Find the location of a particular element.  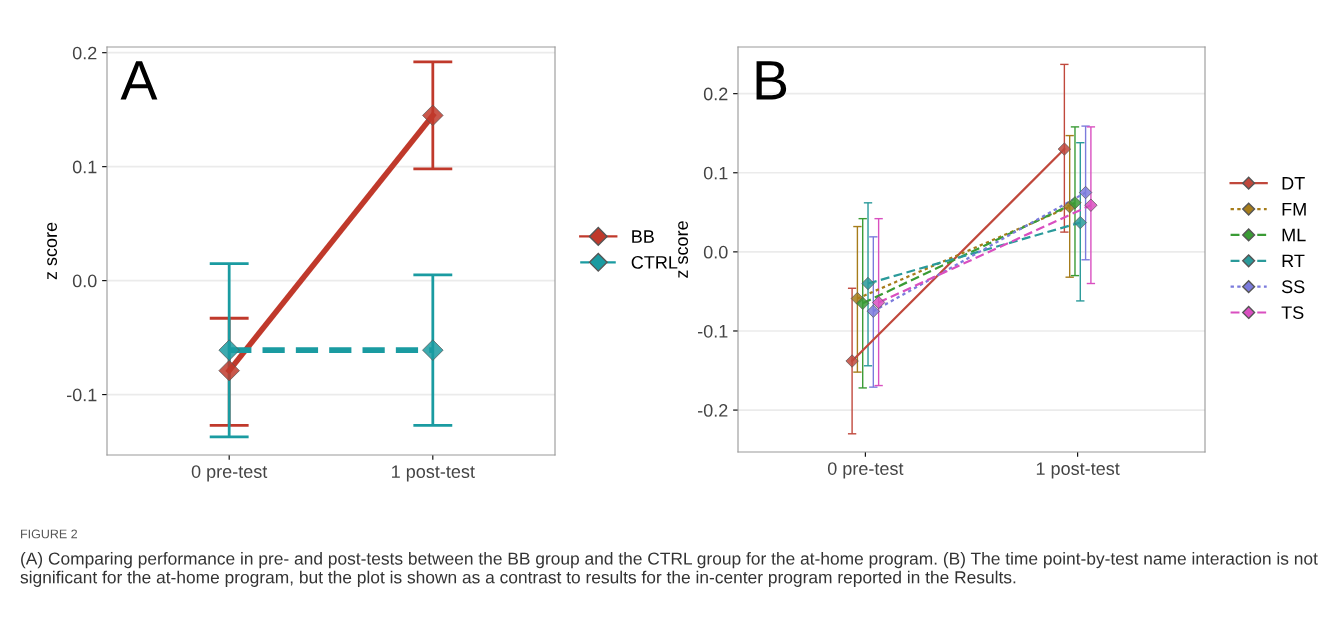

text: (A) Comparing performance in pre- and post-tests between the BB group and the CTRL group for the at-home program. (B) The time point-by-test name interaction is not significant for the at-home program, but the plot is shown as a contrast to results for the in-center program reported in the Results. is located at coordinates (669, 569).